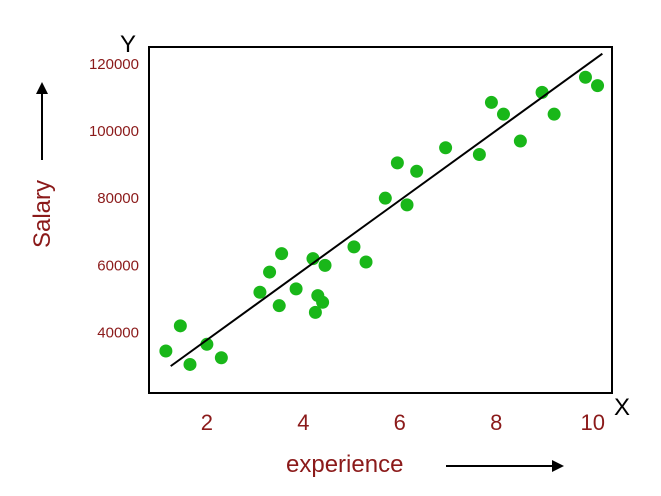  What do you see at coordinates (128, 44) in the screenshot?
I see `y-axis-letter: Y` at bounding box center [128, 44].